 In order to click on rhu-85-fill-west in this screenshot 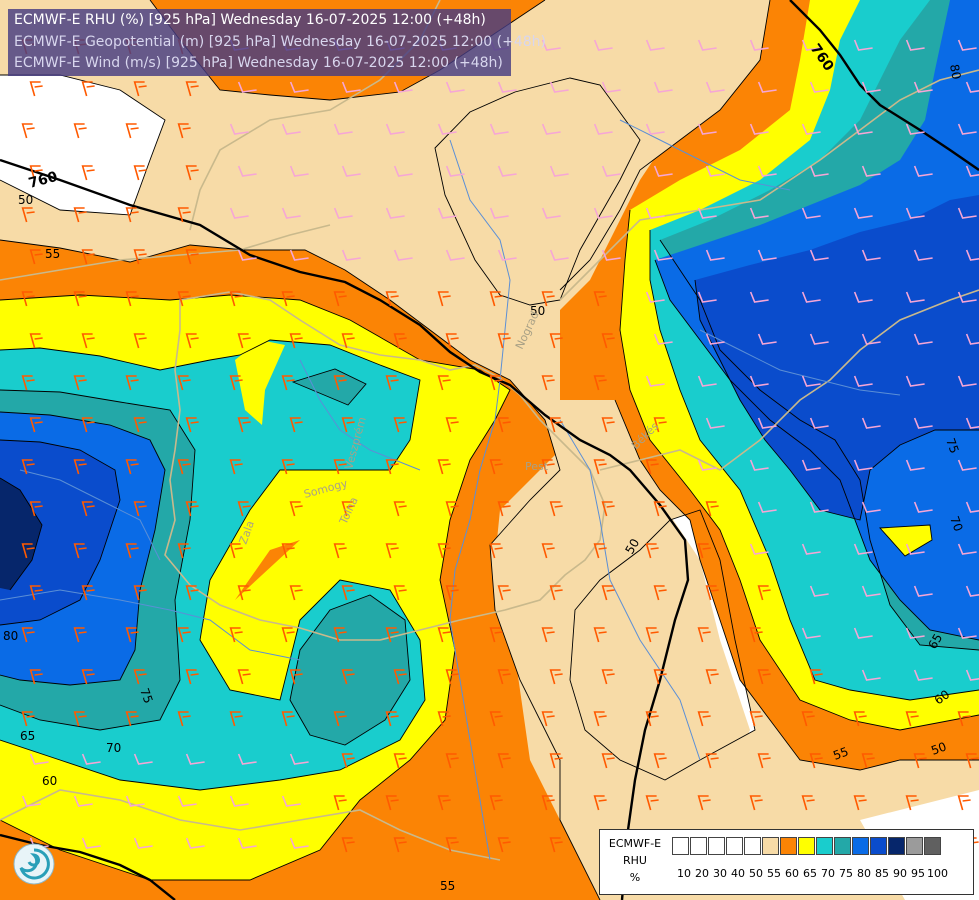, I will do `click(60, 532)`.